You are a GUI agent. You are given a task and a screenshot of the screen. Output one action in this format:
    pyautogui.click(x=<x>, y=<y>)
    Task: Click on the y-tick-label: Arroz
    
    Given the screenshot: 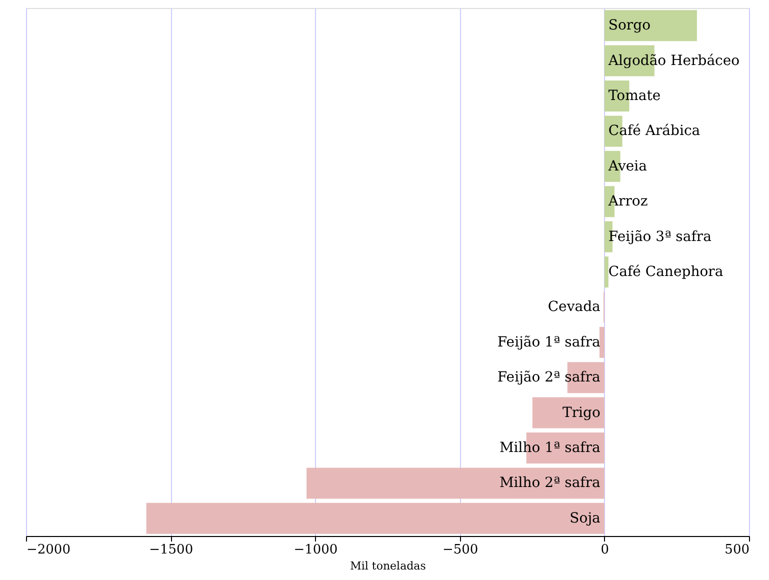 What is the action you would take?
    pyautogui.click(x=627, y=202)
    